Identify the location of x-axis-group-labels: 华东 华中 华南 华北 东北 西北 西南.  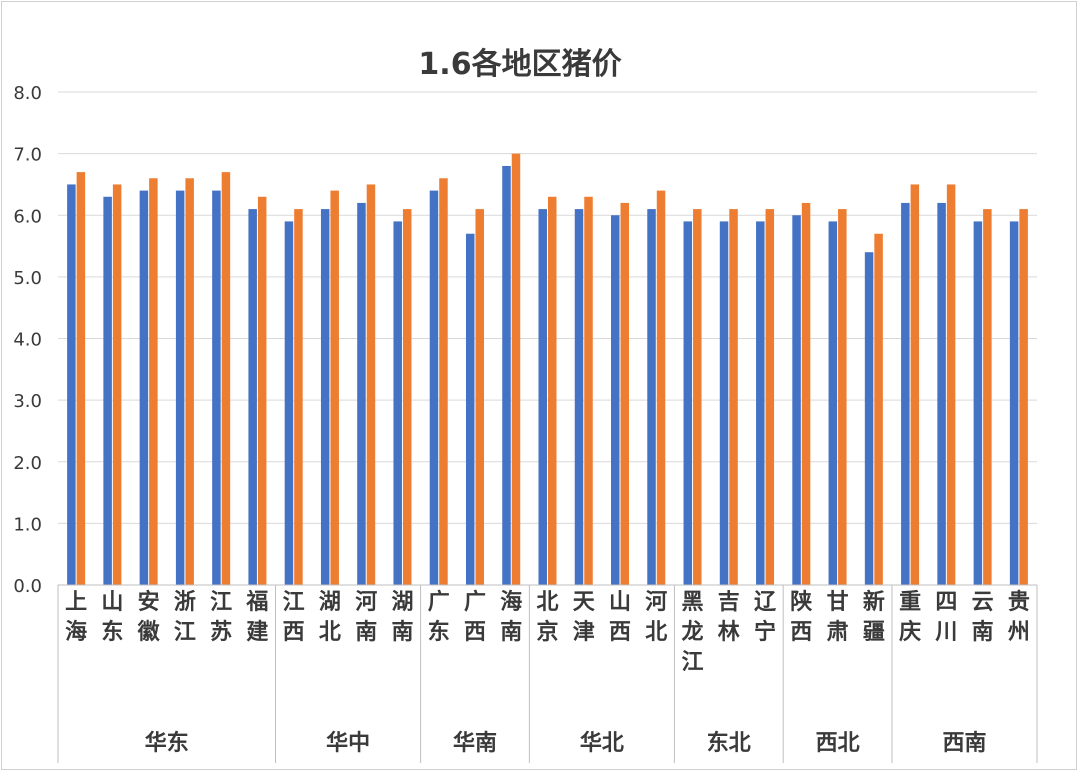
(566, 743).